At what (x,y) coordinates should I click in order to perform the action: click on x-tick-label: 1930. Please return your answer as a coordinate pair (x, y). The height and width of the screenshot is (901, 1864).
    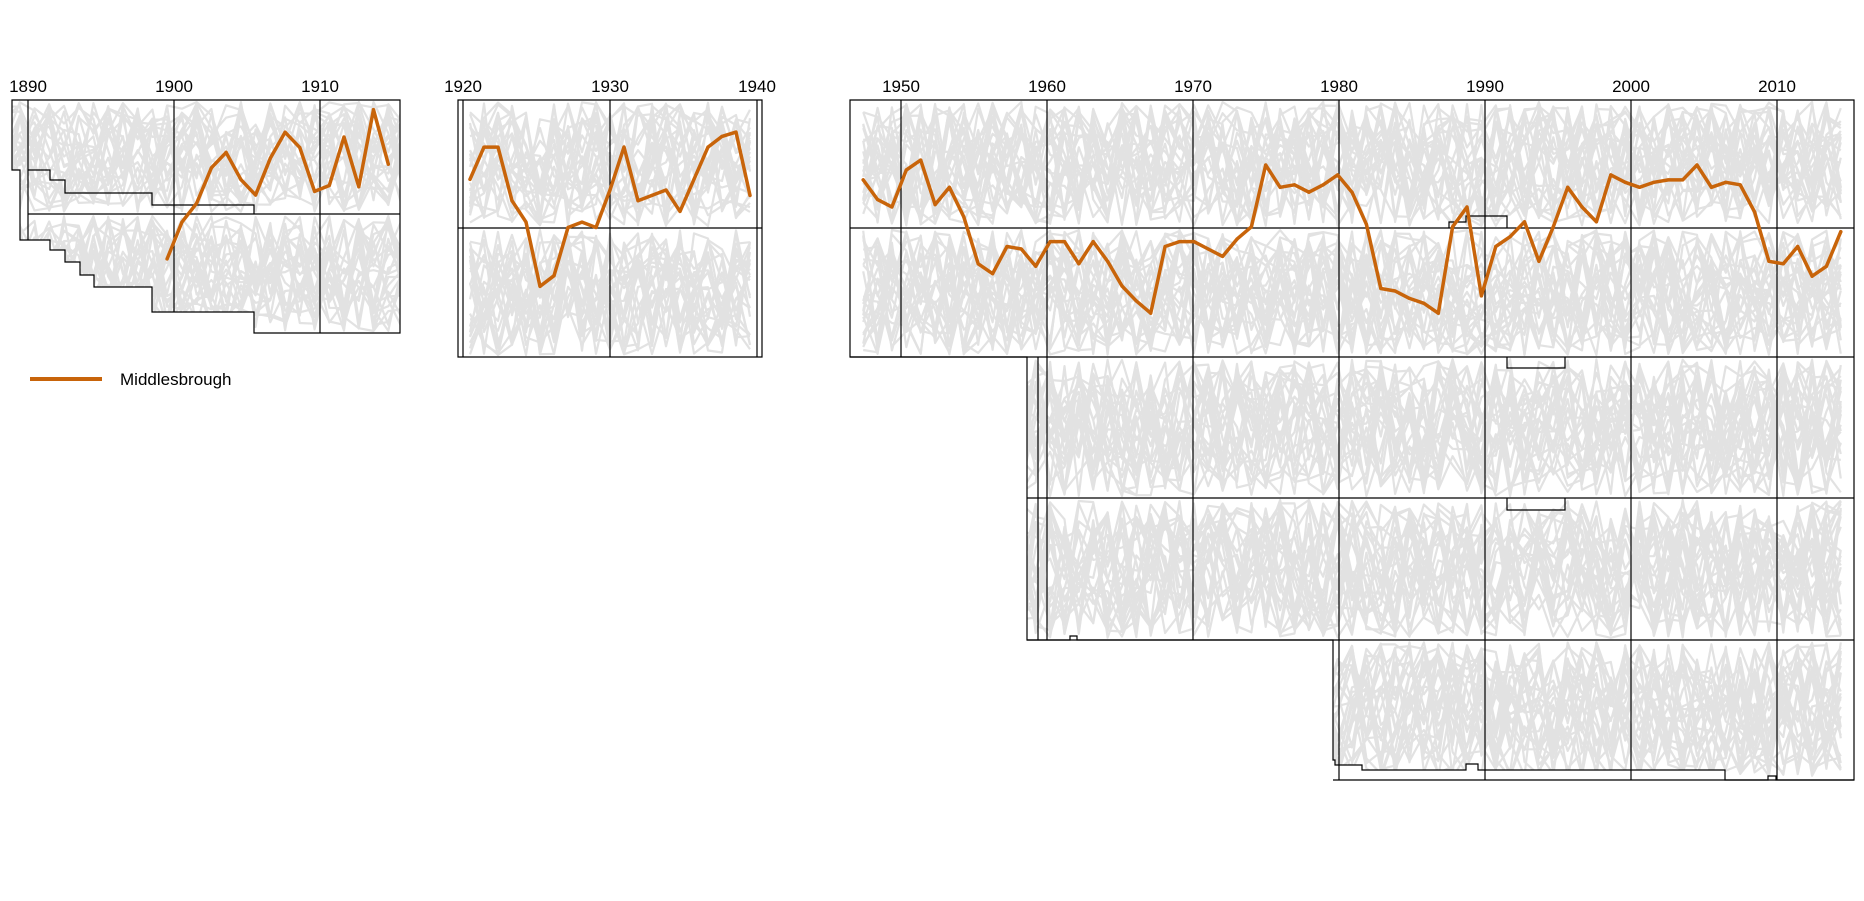
    Looking at the image, I should click on (610, 86).